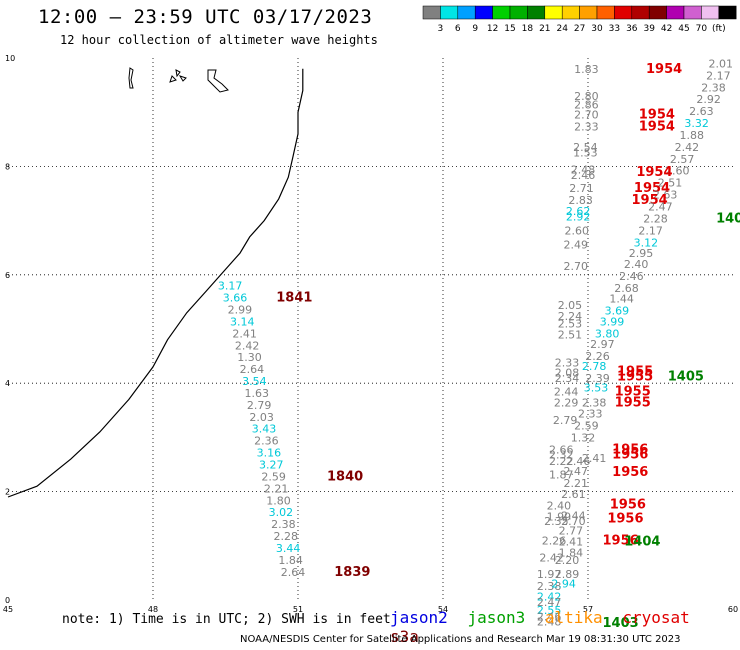  What do you see at coordinates (549, 610) in the screenshot?
I see `wave-height-label: 2.55` at bounding box center [549, 610].